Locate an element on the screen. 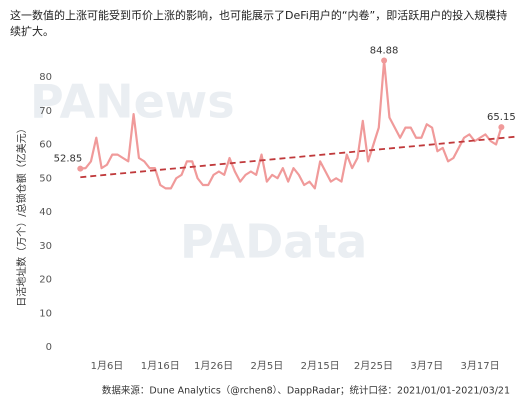 Image resolution: width=520 pixels, height=400 pixels. y-tick-label: 70 is located at coordinates (45, 111).